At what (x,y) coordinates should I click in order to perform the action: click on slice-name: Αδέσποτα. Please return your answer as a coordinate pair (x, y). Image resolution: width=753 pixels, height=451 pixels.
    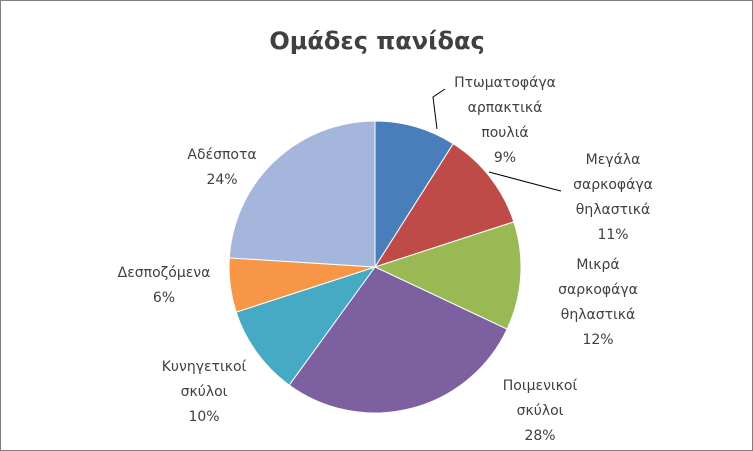
    Looking at the image, I should click on (221, 155).